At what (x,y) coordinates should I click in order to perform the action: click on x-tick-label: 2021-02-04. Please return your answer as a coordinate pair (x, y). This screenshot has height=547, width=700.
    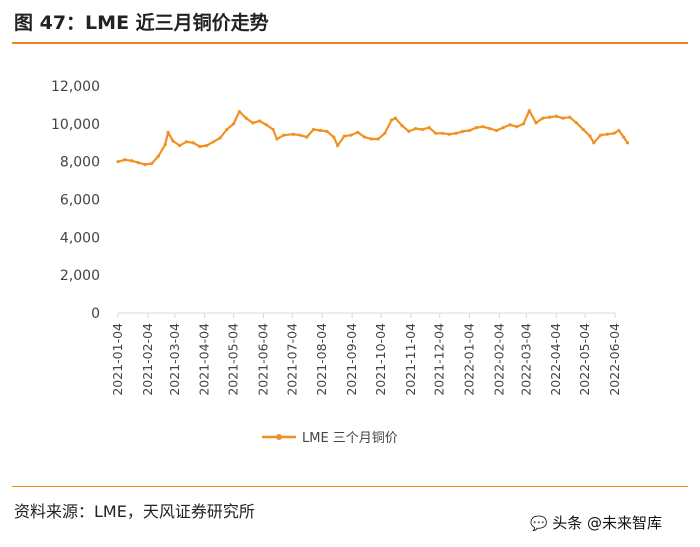
    Looking at the image, I should click on (147, 359).